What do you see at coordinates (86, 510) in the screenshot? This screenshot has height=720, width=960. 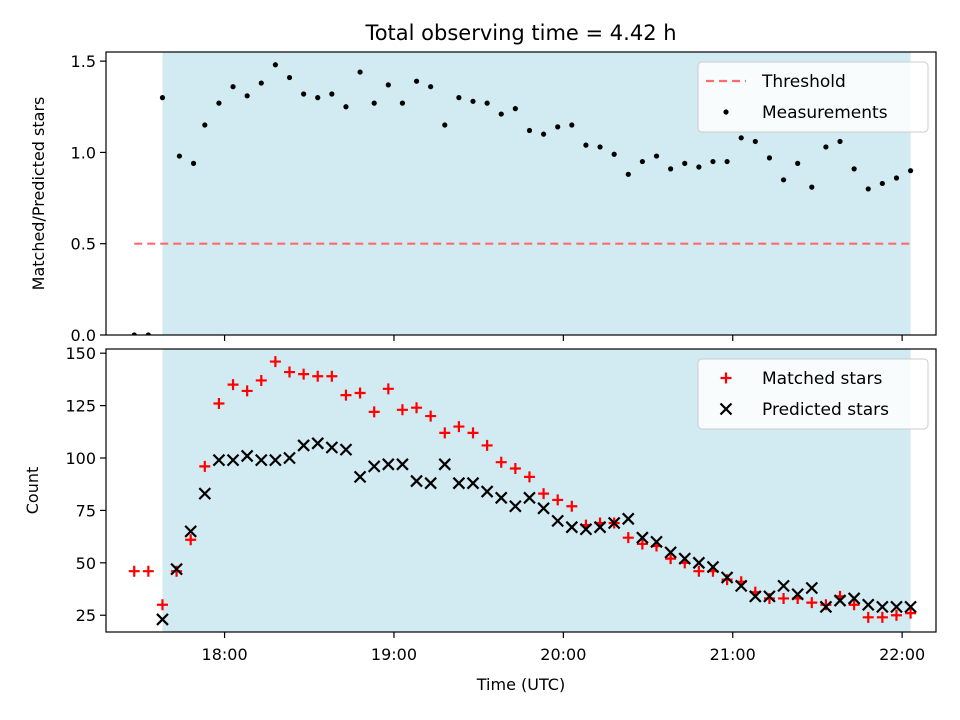 I see `y-tick-label: 75` at bounding box center [86, 510].